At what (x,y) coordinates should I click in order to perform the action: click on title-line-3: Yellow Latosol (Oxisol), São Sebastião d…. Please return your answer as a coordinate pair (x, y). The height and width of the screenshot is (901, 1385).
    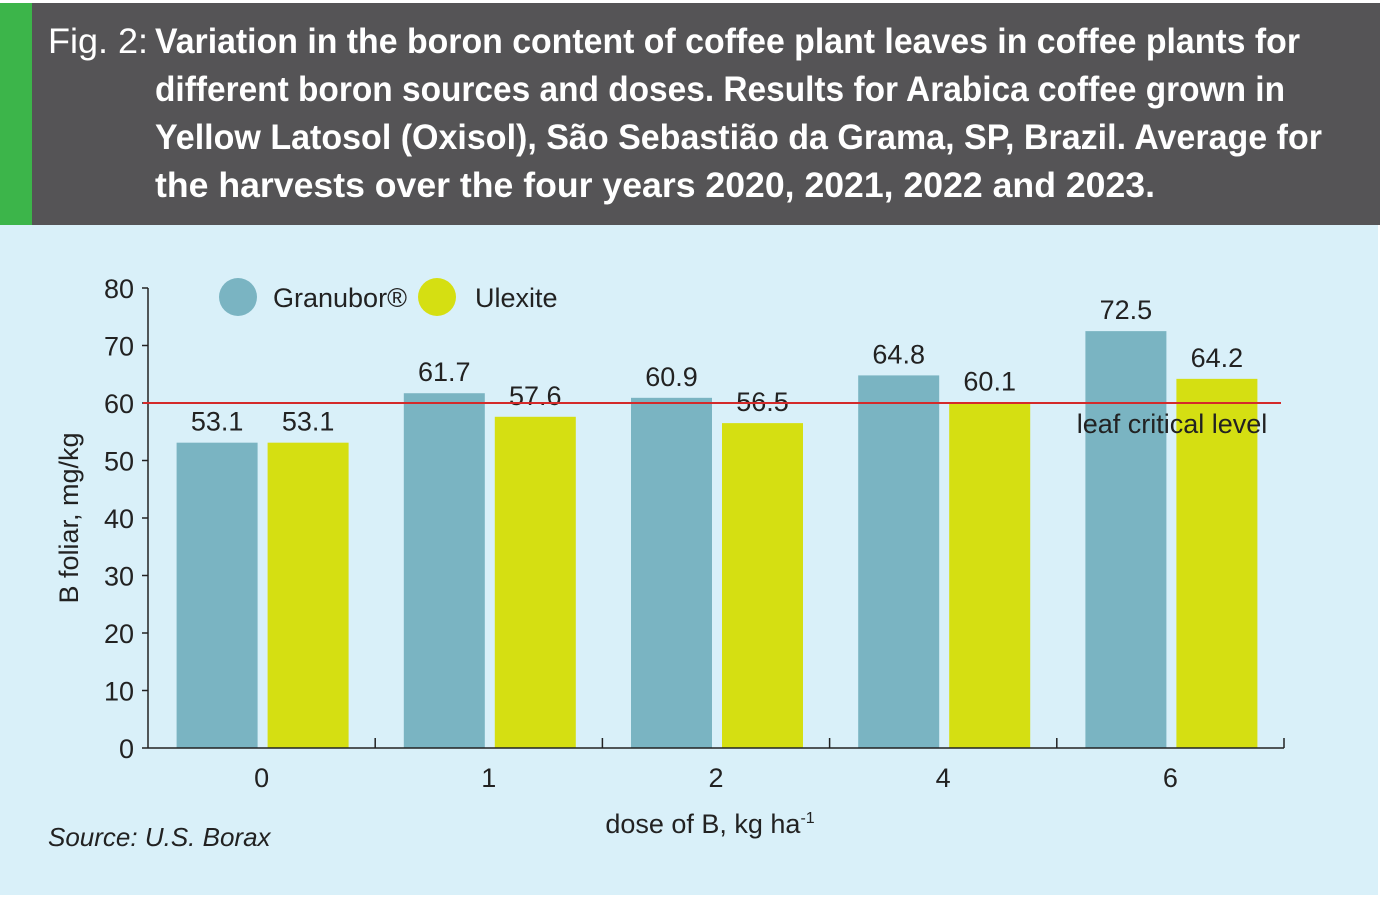
    Looking at the image, I should click on (738, 137).